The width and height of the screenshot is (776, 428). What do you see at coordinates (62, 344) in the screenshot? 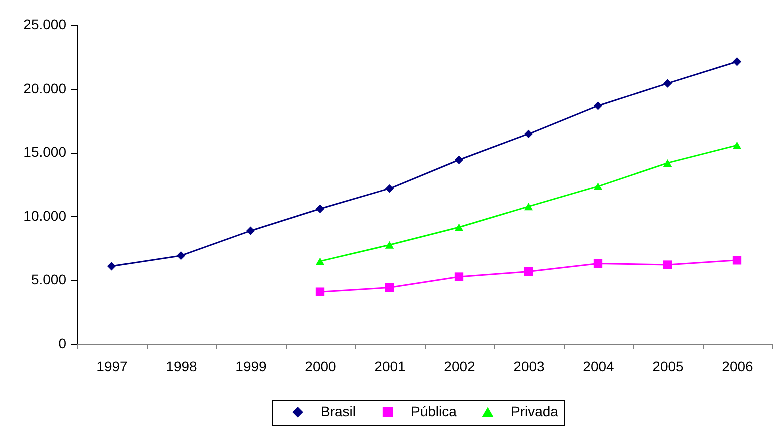
I see `y-tick-label: 0` at bounding box center [62, 344].